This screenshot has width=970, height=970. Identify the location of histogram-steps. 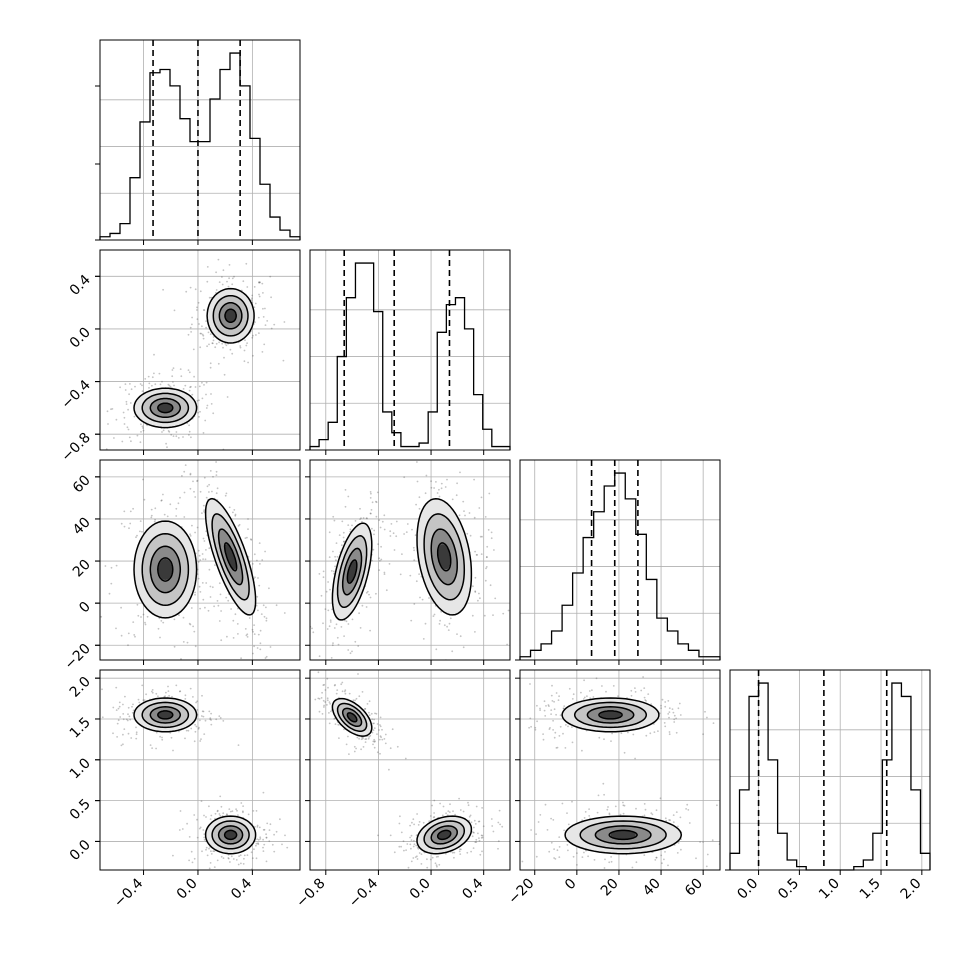
(410, 356).